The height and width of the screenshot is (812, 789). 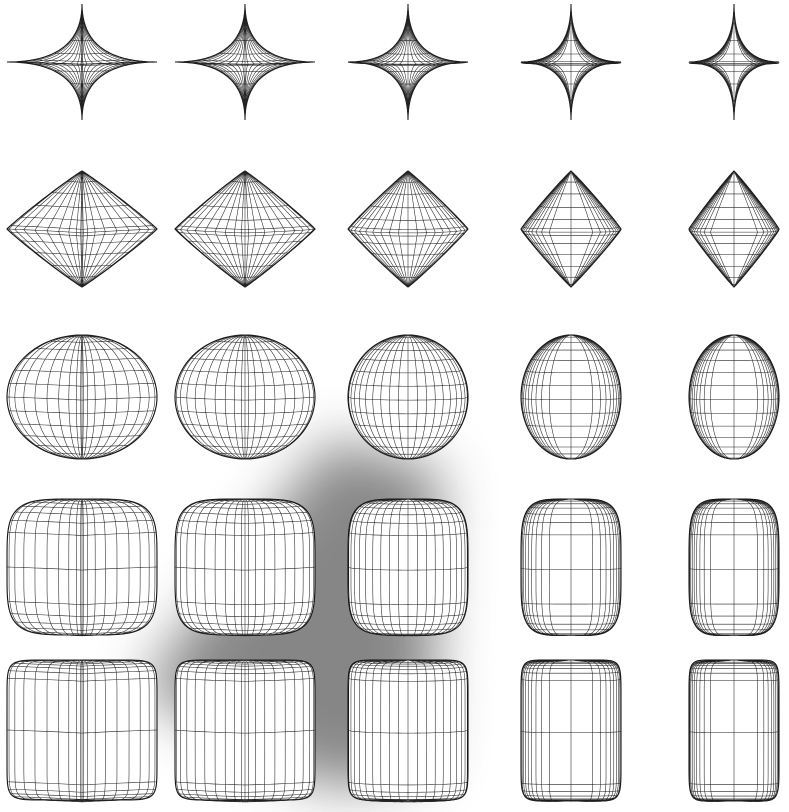 I want to click on ellipsoid-ridged-shape, so click(x=82, y=397).